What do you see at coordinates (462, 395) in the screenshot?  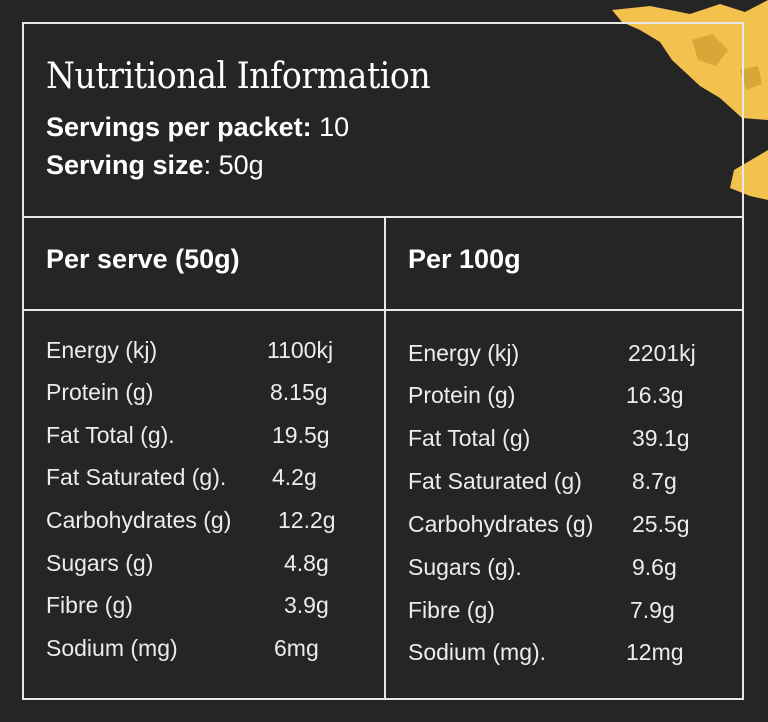 I see `per100-row-label: Protein (g)` at bounding box center [462, 395].